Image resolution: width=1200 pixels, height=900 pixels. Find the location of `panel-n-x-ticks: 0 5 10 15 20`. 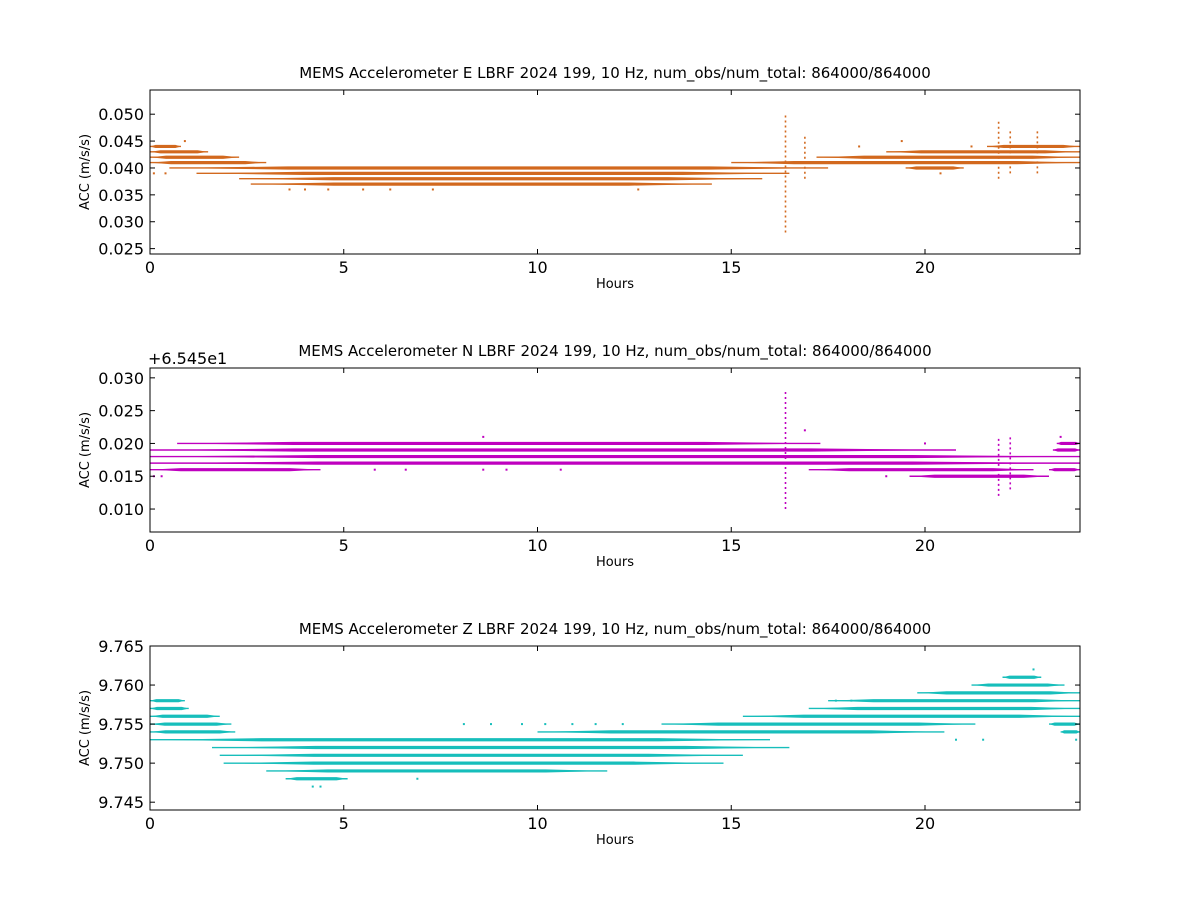

panel-n-x-ticks: 0 5 10 15 20 is located at coordinates (540, 461).